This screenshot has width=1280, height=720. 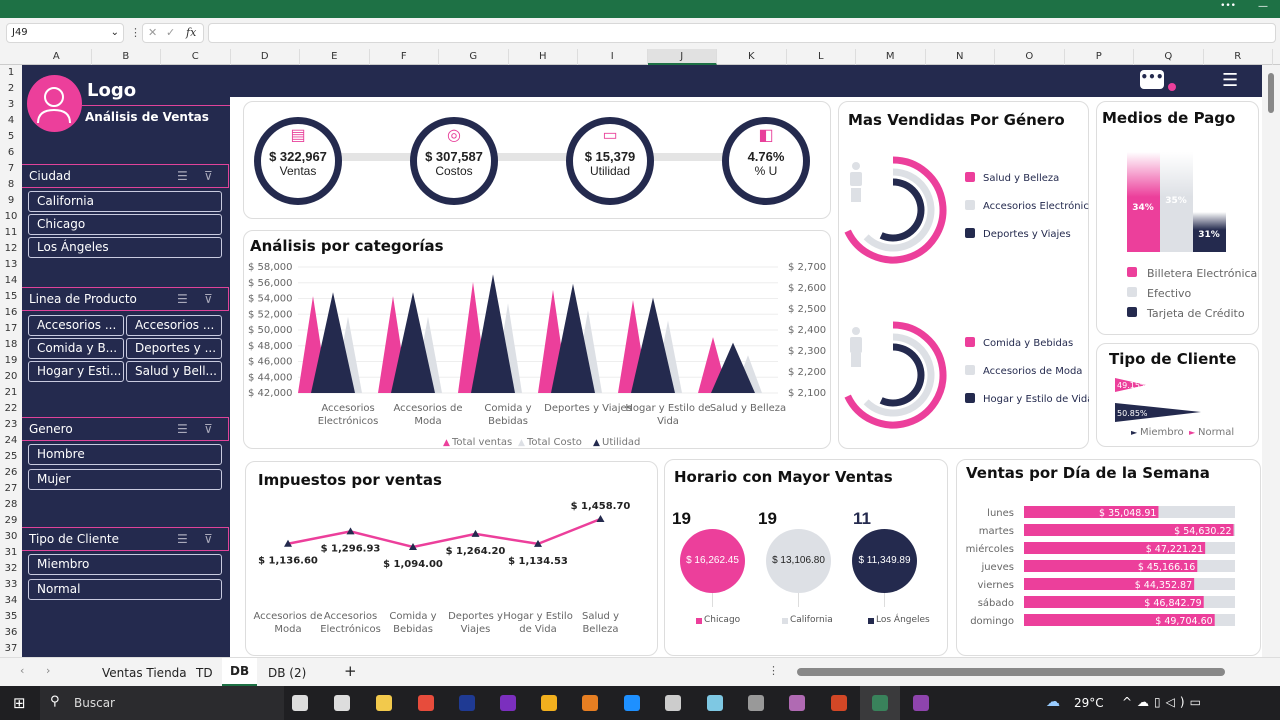 What do you see at coordinates (204, 673) in the screenshot?
I see `sheet-tab: TD` at bounding box center [204, 673].